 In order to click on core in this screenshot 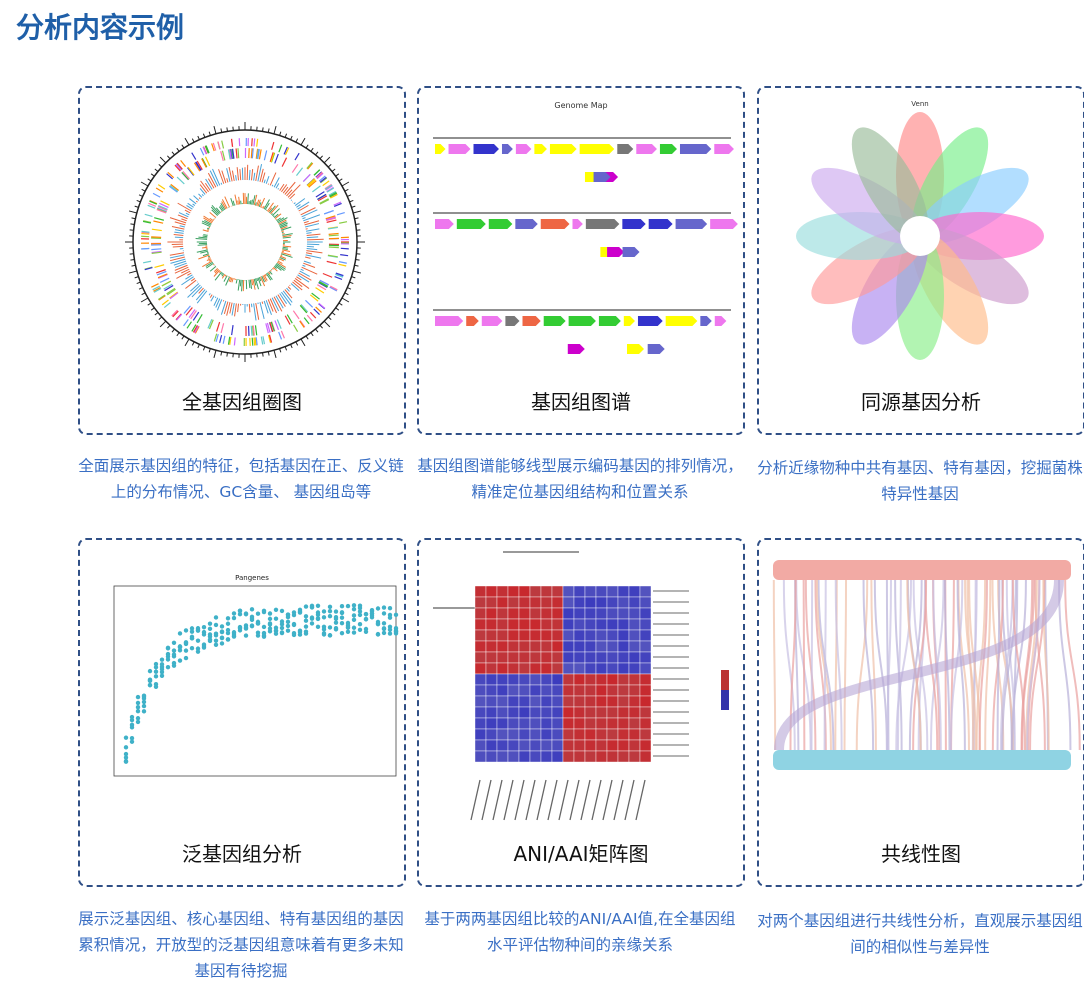, I will do `click(920, 236)`.